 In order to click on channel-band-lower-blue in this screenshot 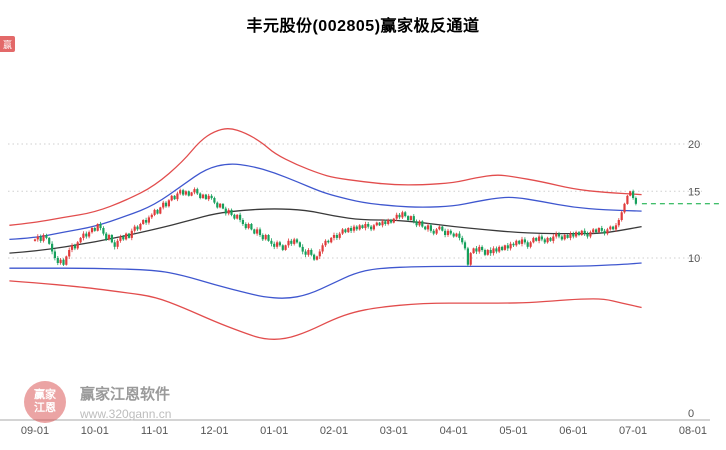, I will do `click(325, 280)`.